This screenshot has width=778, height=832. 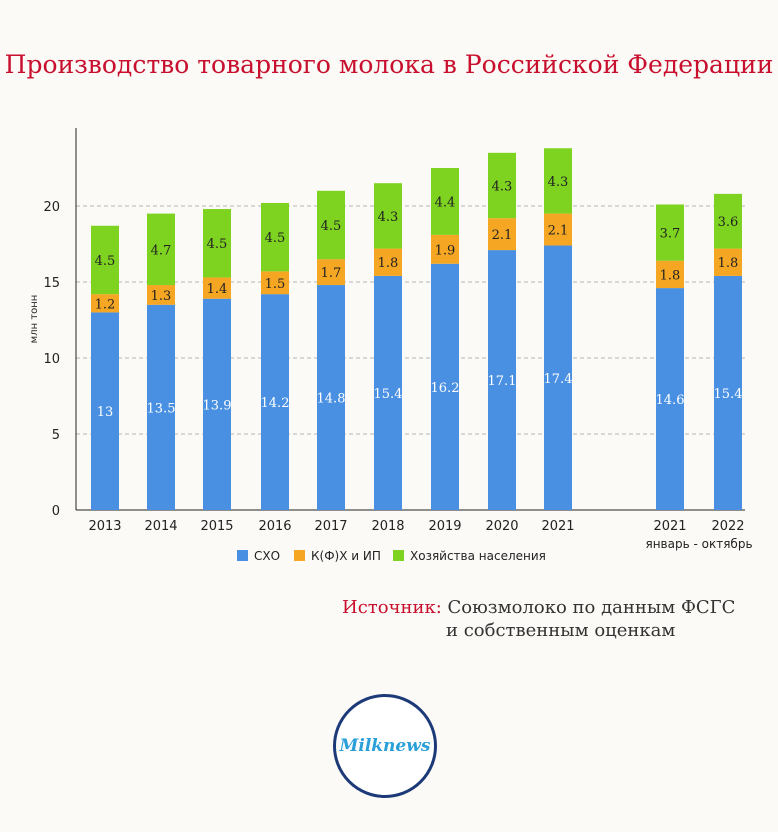 What do you see at coordinates (698, 544) in the screenshot?
I see `group-label: январь - октябрь` at bounding box center [698, 544].